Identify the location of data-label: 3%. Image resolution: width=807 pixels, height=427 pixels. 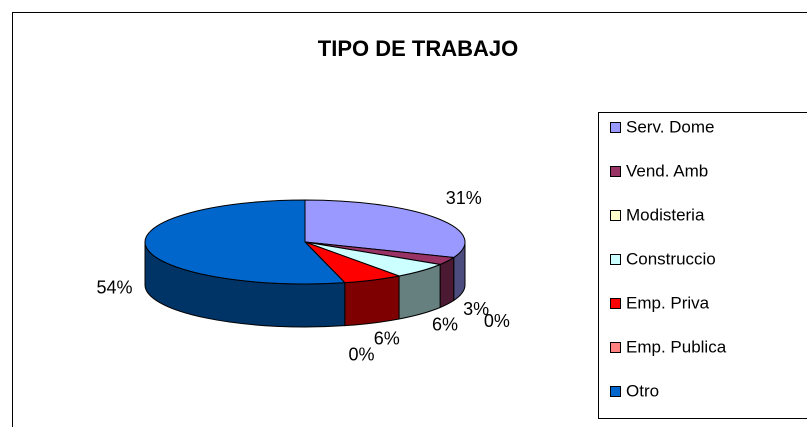
(476, 309).